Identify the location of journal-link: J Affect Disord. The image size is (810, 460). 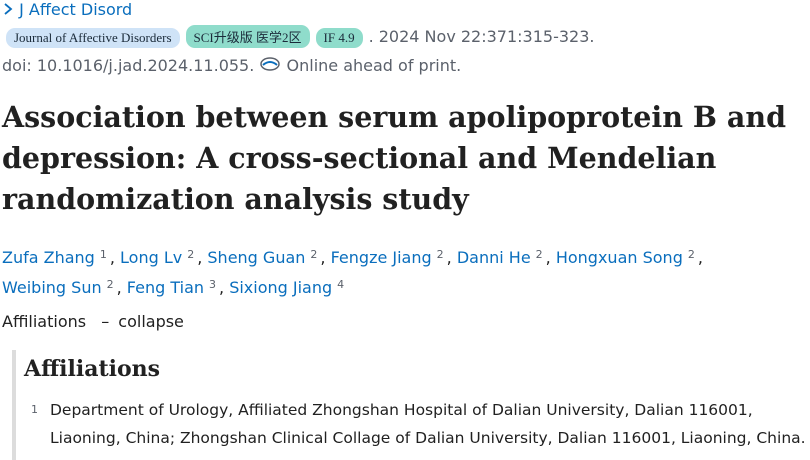
(76, 9).